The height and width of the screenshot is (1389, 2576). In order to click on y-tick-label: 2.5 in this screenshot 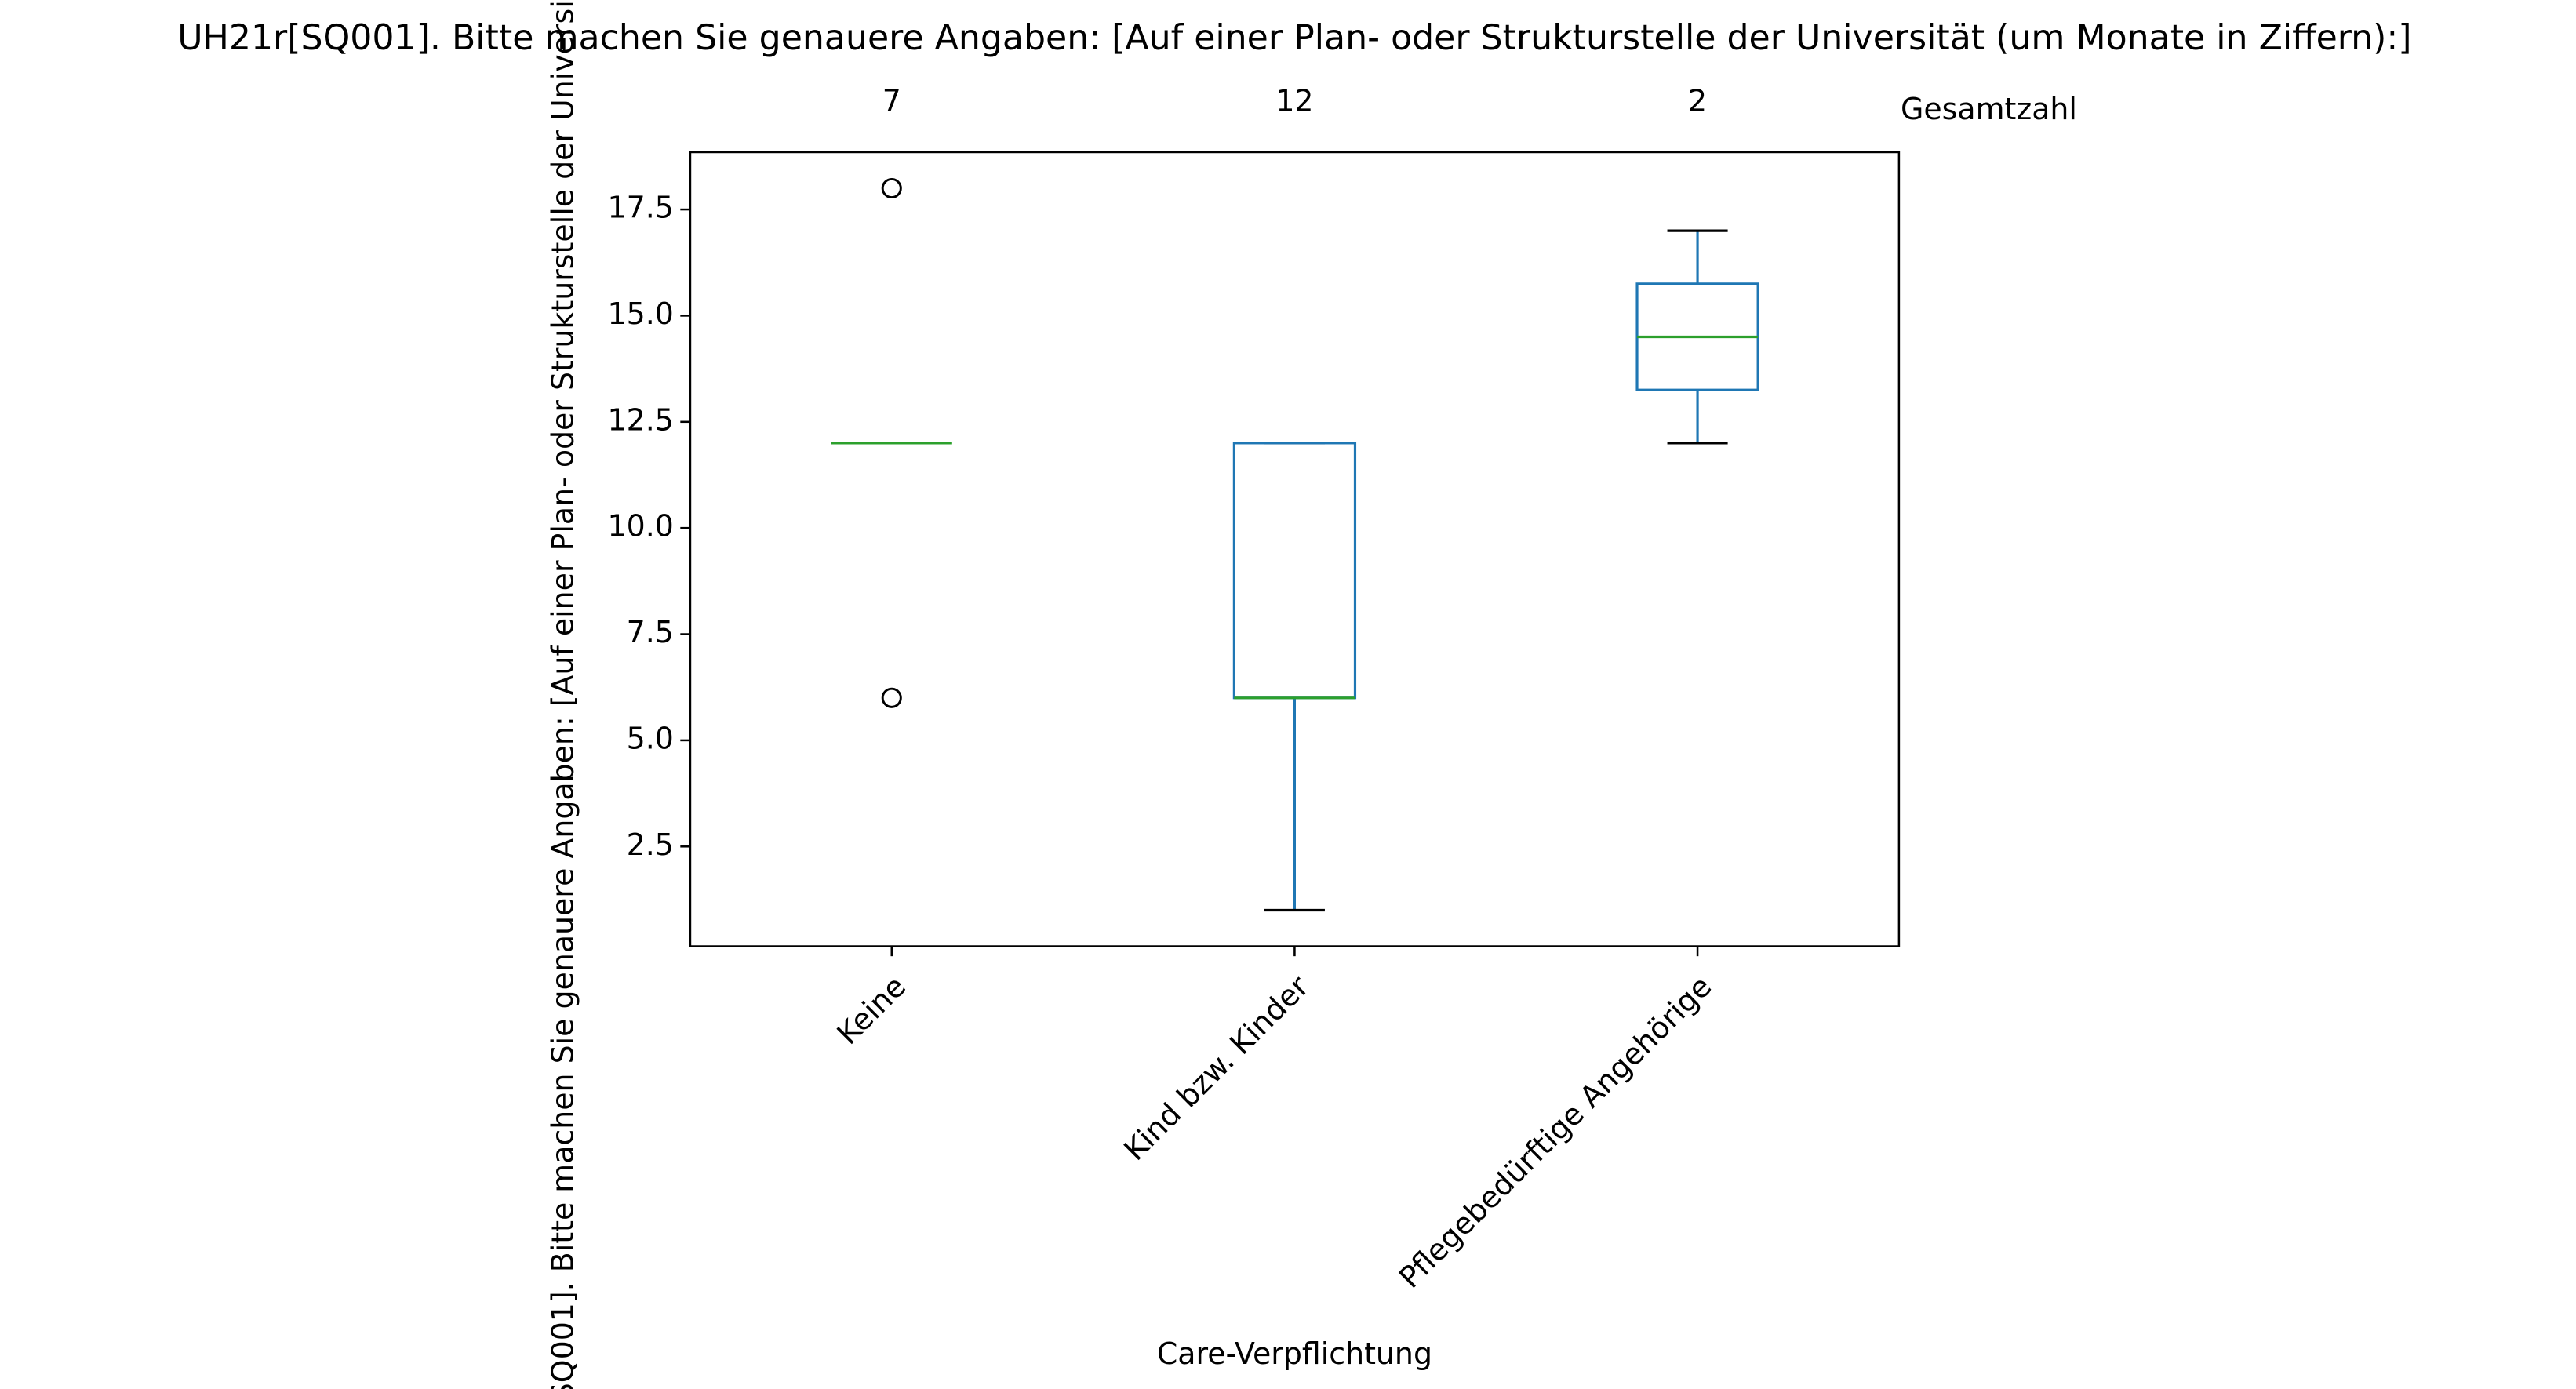, I will do `click(650, 844)`.